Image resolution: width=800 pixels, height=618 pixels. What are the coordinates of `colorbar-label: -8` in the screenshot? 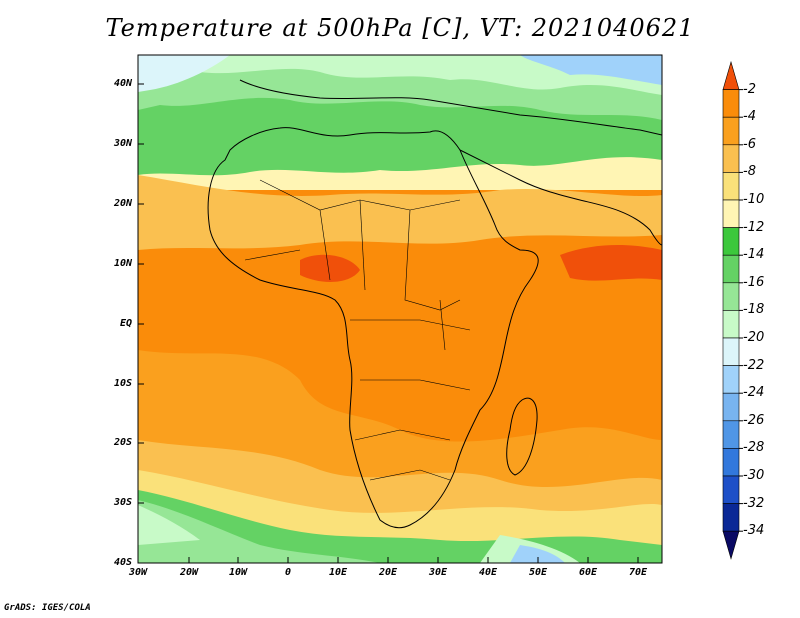 It's located at (749, 172).